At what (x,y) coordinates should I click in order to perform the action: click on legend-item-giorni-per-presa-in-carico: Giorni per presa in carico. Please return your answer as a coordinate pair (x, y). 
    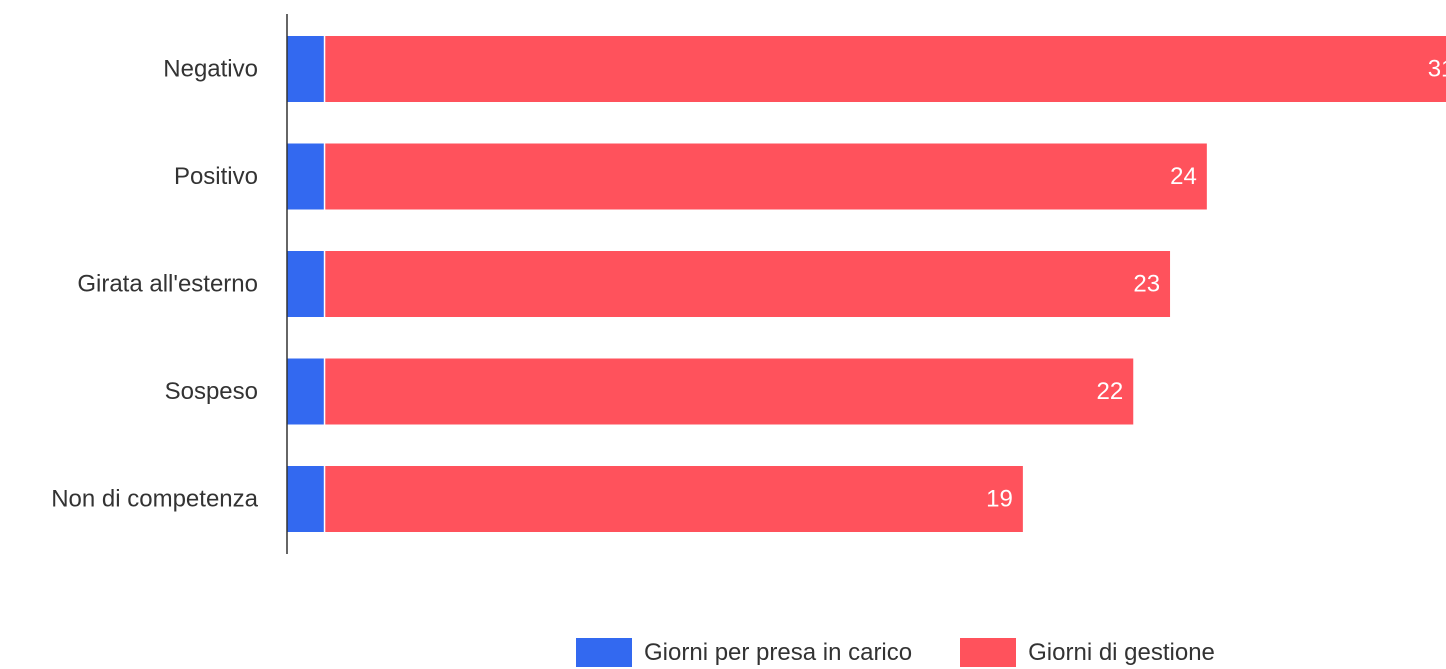
    Looking at the image, I should click on (744, 652).